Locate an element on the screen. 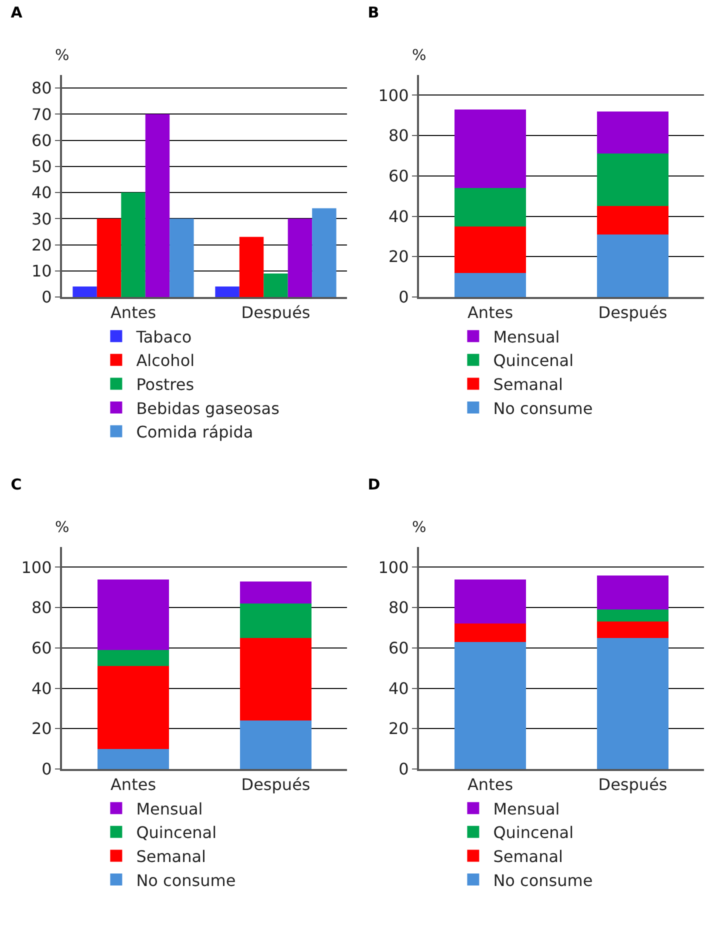 This screenshot has width=714, height=945. chart-title: D is located at coordinates (374, 485).